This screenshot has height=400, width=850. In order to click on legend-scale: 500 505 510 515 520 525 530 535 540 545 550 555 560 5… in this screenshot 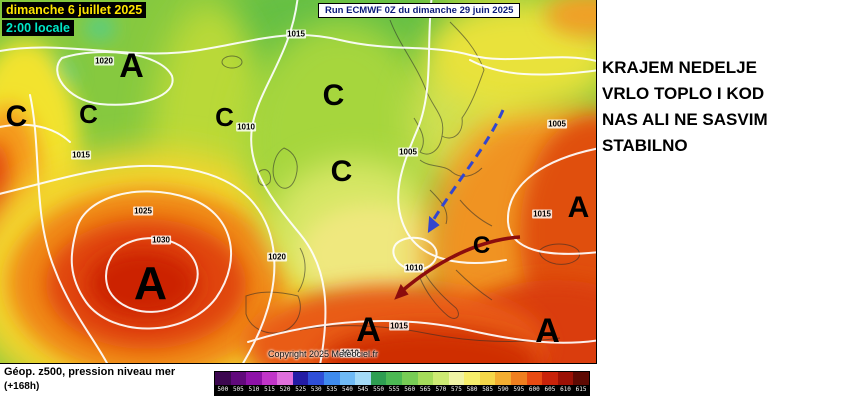, I will do `click(402, 383)`.